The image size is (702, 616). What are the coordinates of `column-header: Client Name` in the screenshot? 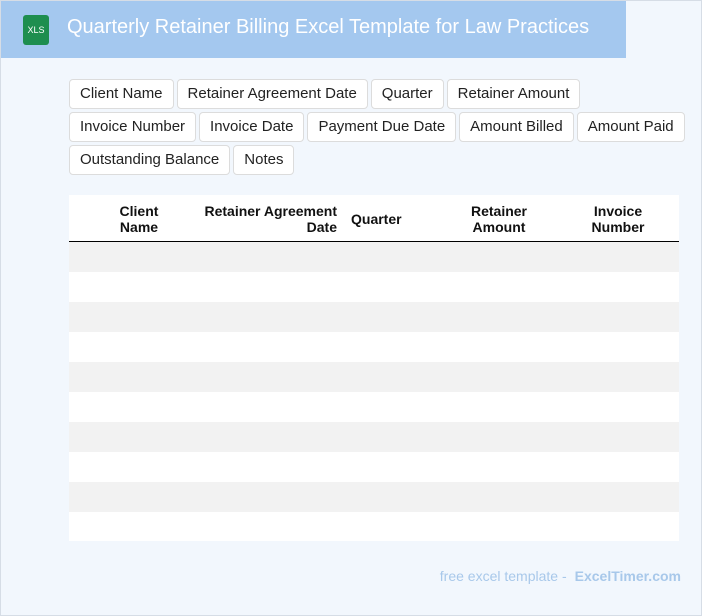 It's located at (139, 219).